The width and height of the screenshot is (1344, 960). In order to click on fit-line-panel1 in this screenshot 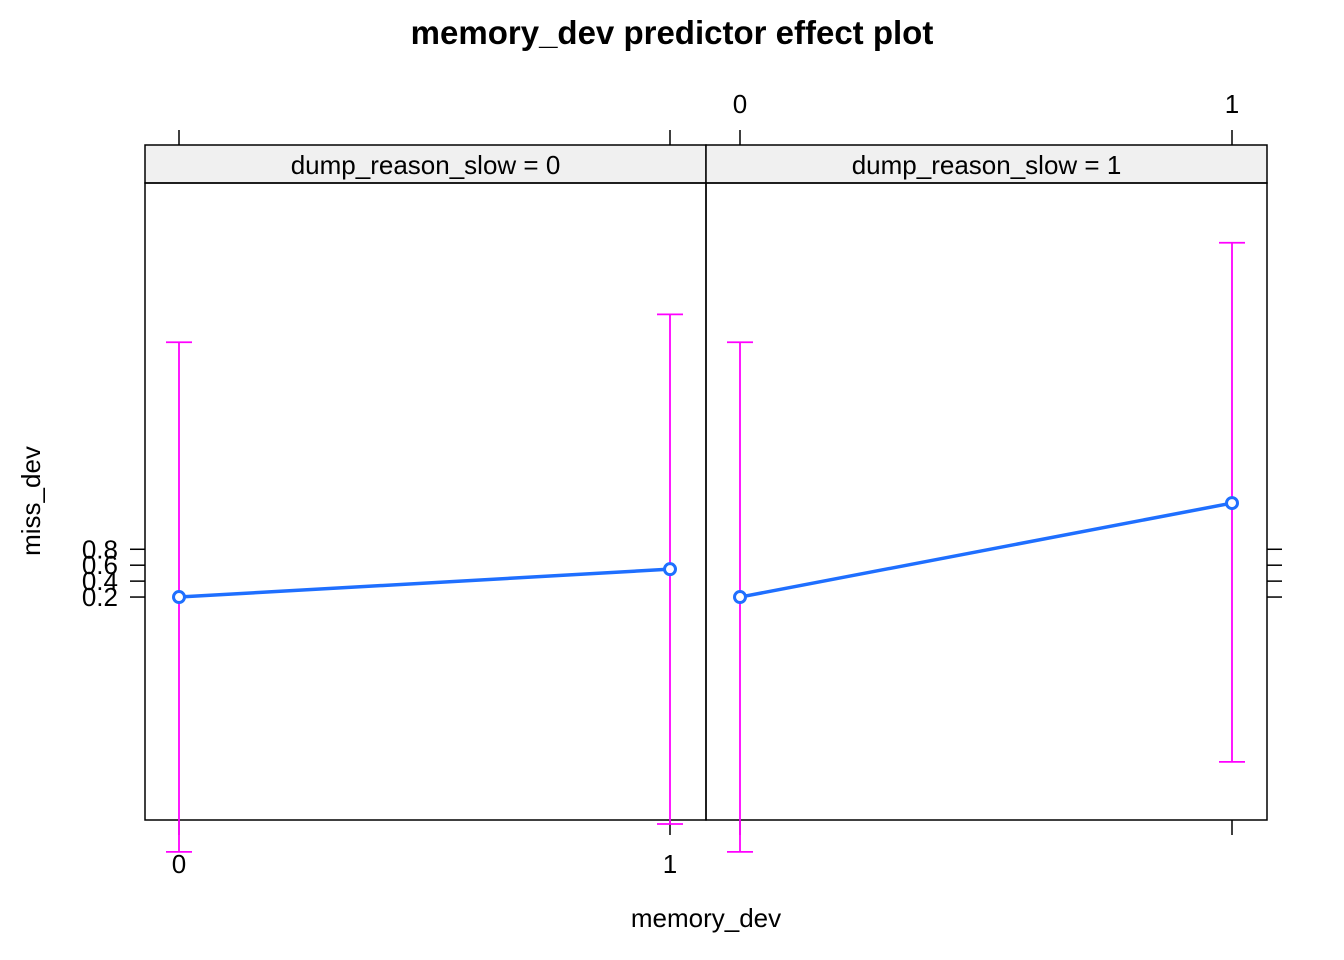, I will do `click(424, 583)`.